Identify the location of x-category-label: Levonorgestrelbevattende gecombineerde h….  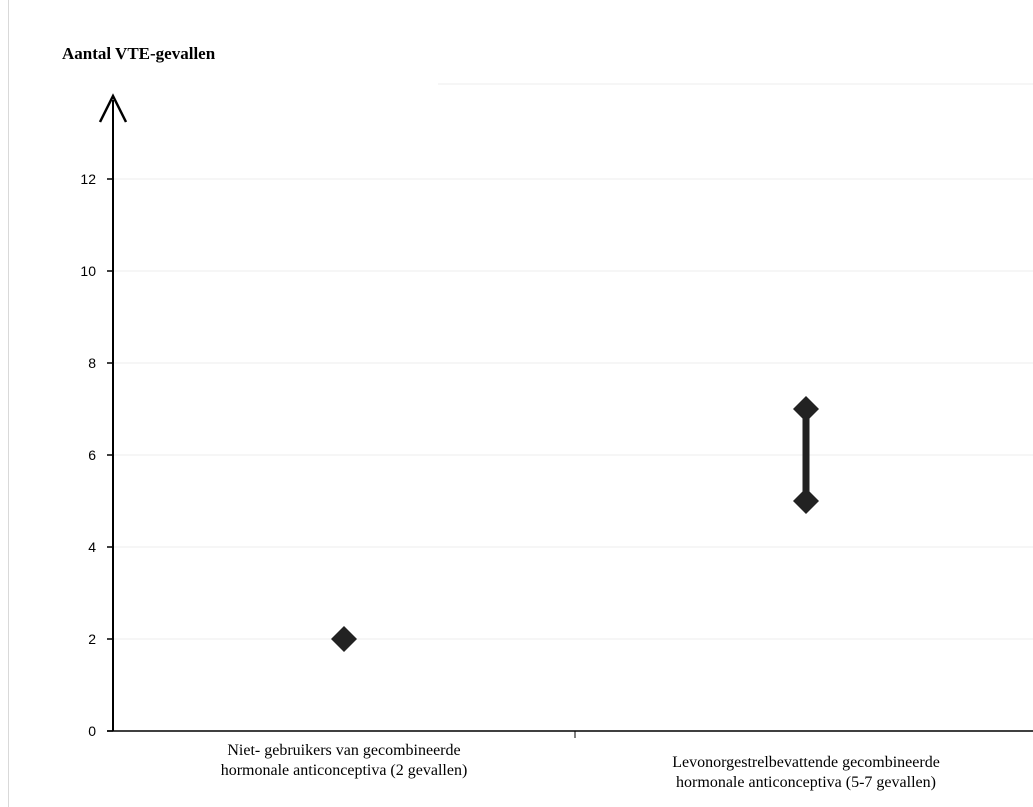
(806, 773).